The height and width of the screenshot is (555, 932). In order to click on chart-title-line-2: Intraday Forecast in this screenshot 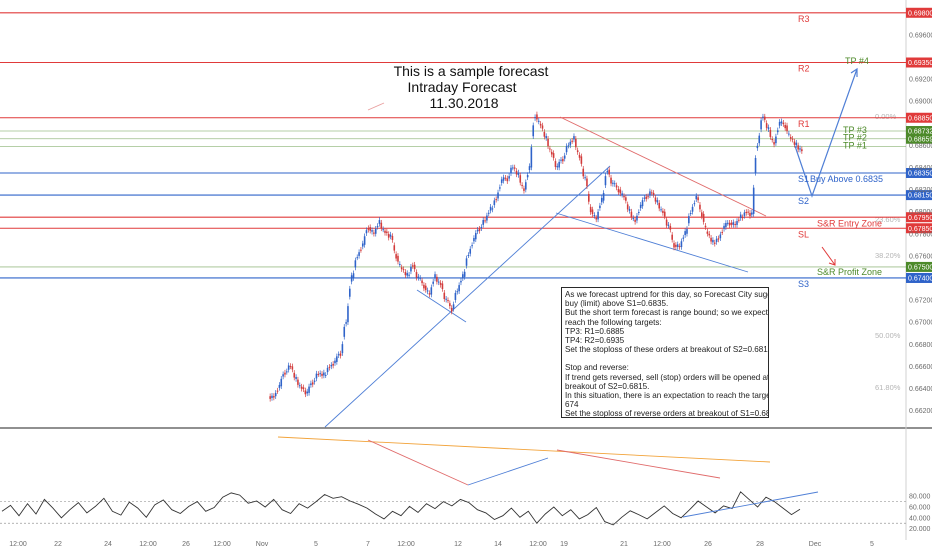, I will do `click(462, 87)`.